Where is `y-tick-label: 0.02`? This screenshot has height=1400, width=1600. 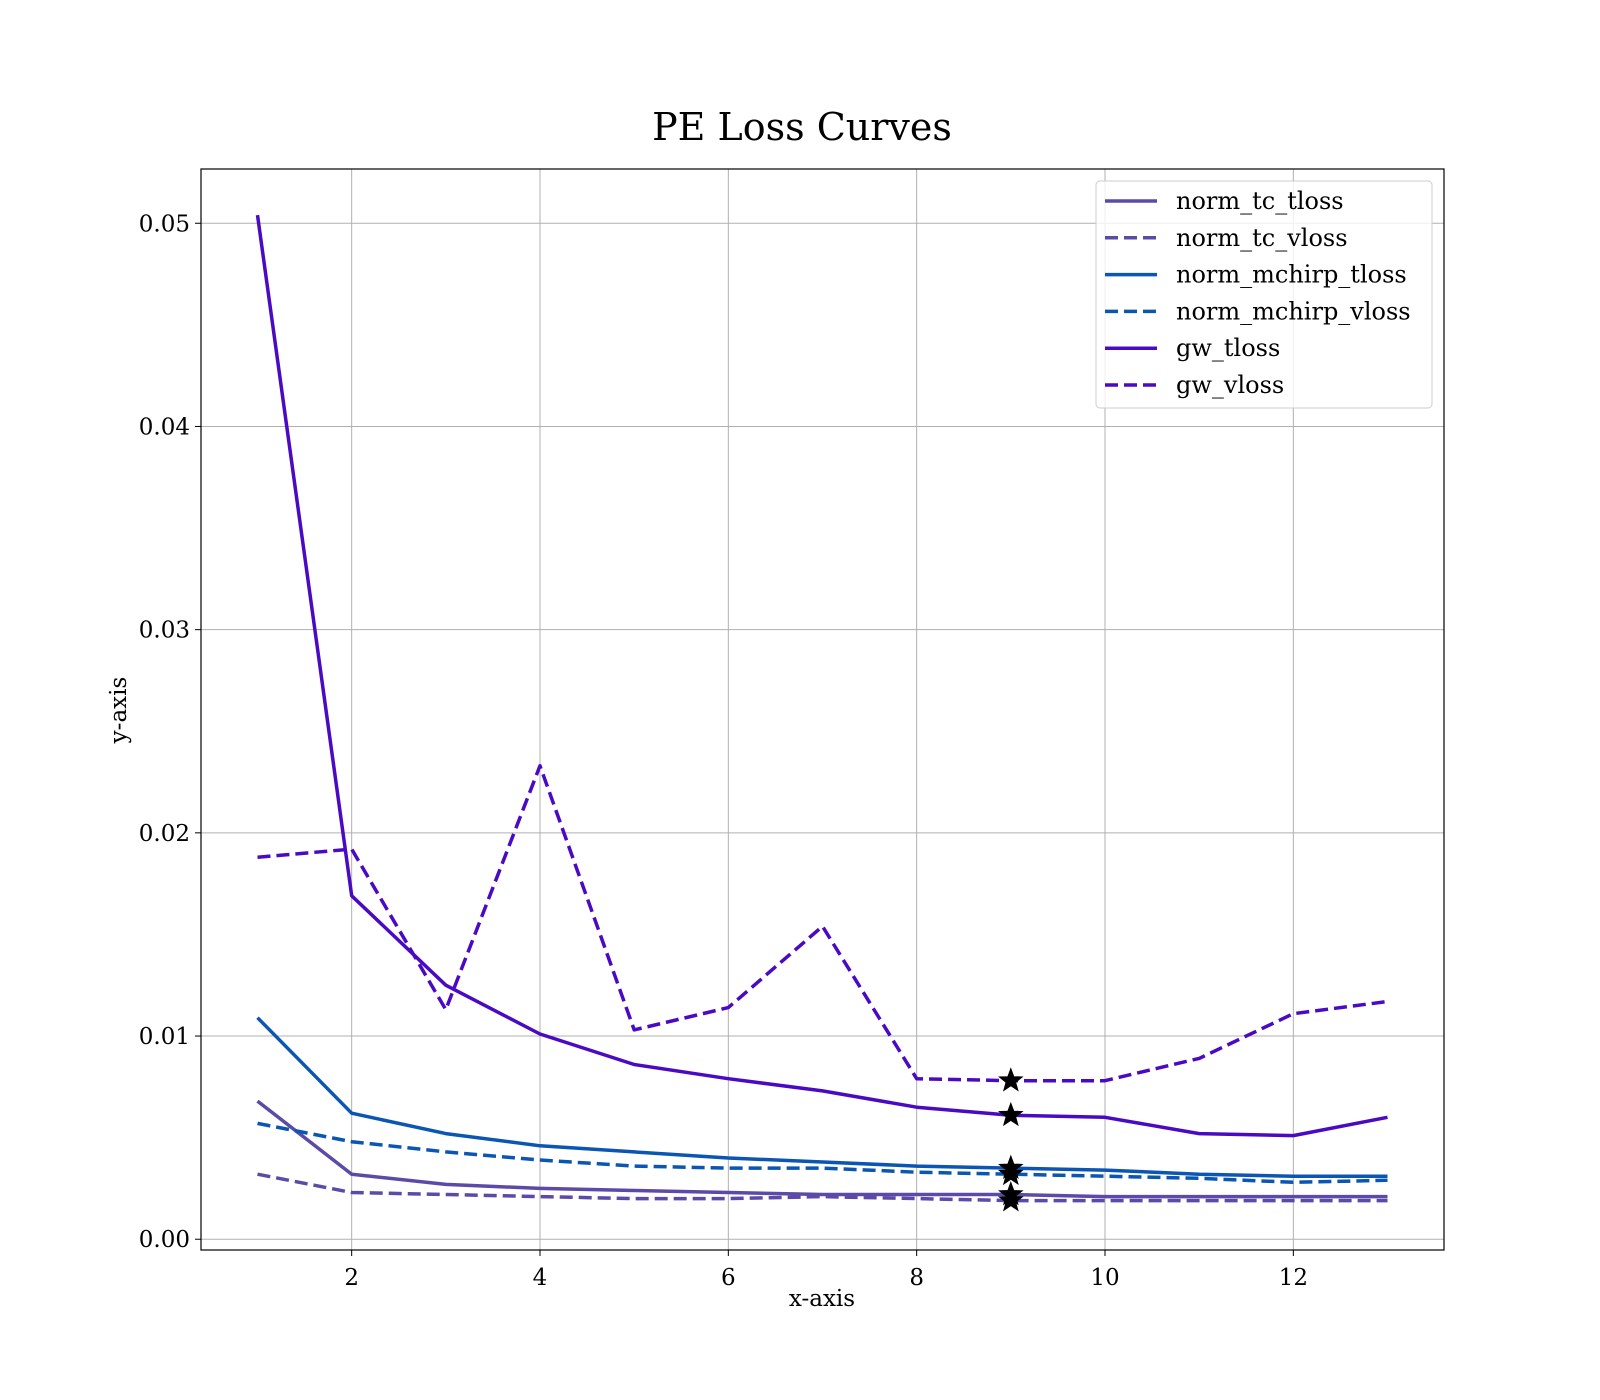
y-tick-label: 0.02 is located at coordinates (164, 834).